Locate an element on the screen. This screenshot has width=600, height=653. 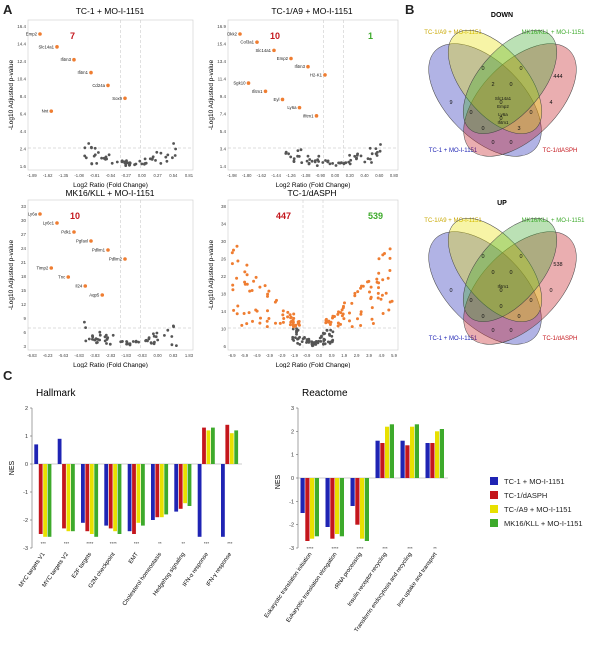
y-tick-label: 18 is located at coordinates (24, 276).